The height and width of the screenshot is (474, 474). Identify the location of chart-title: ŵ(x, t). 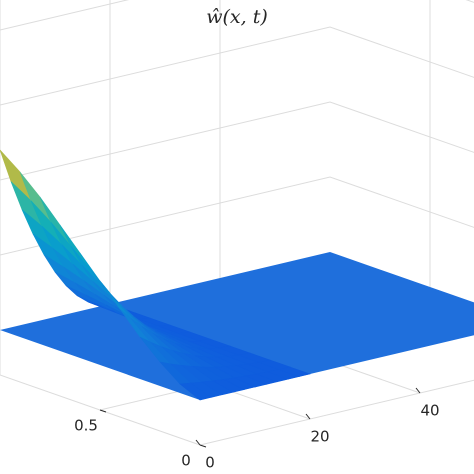
(237, 17).